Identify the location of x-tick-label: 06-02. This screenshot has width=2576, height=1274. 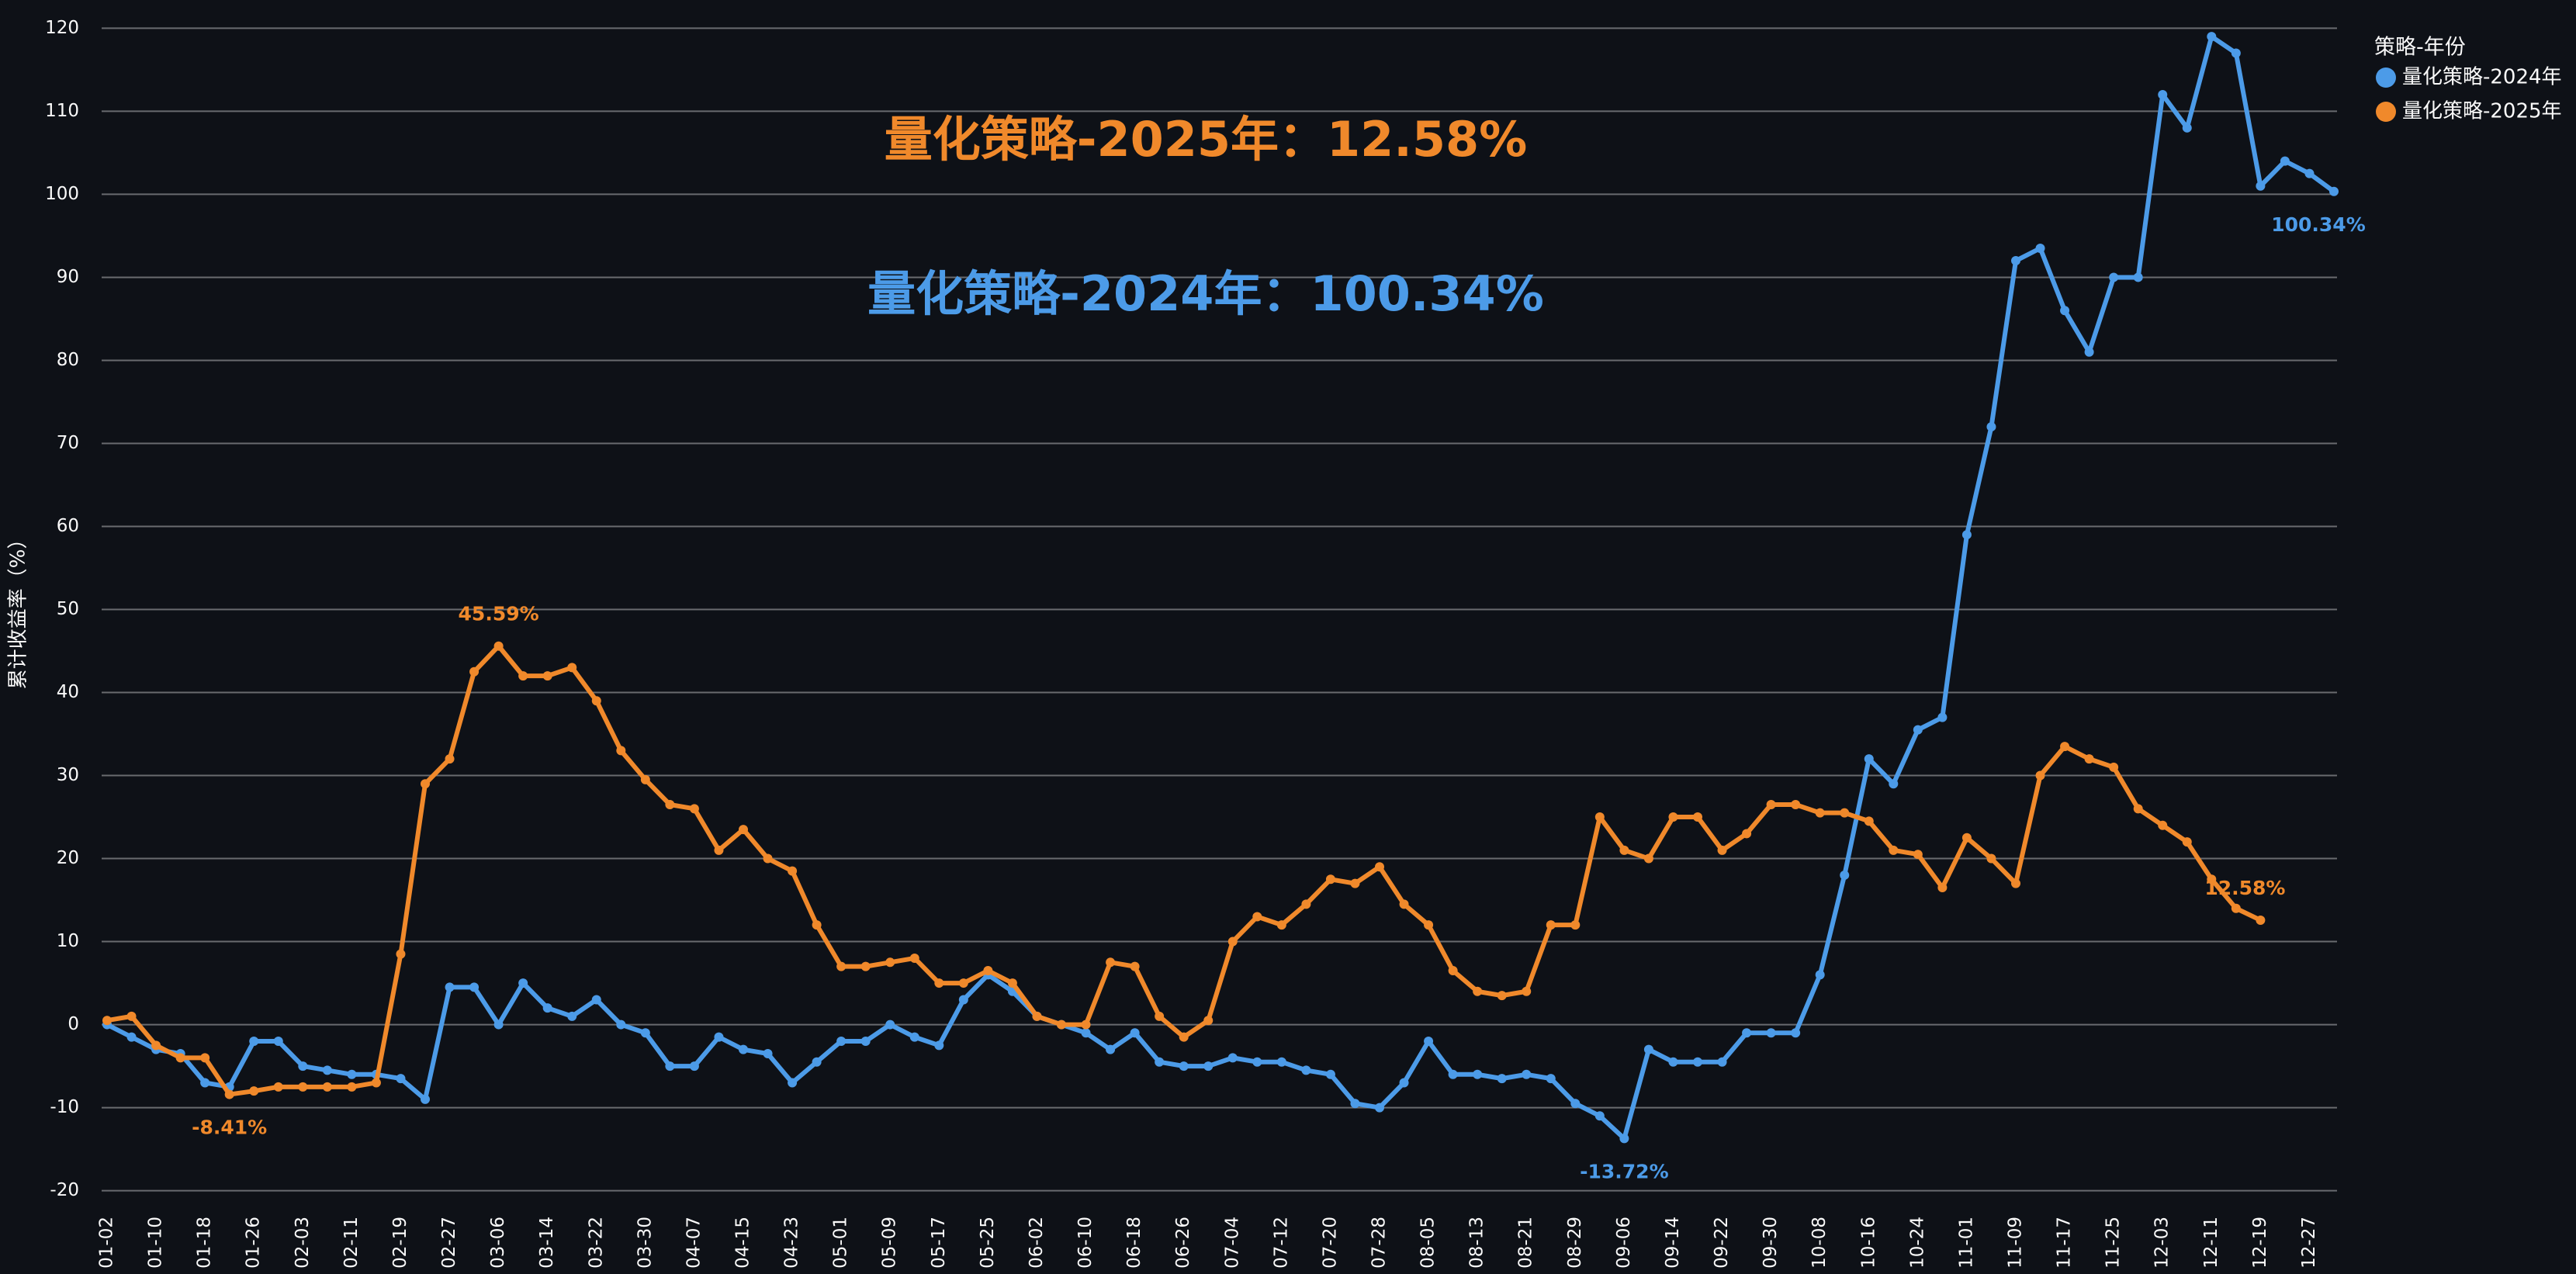
(1037, 1243).